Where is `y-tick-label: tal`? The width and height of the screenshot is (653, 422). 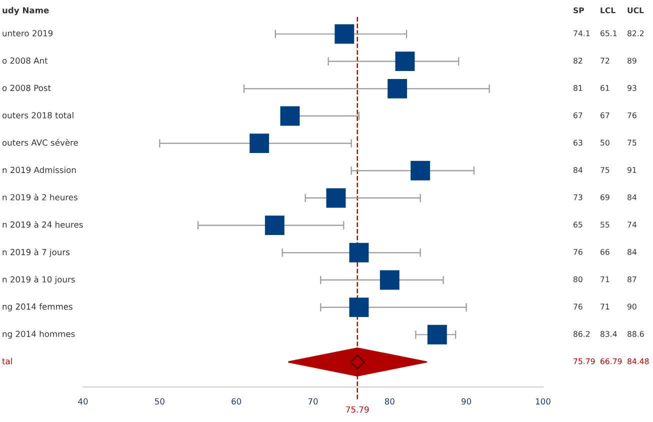
y-tick-label: tal is located at coordinates (7, 361).